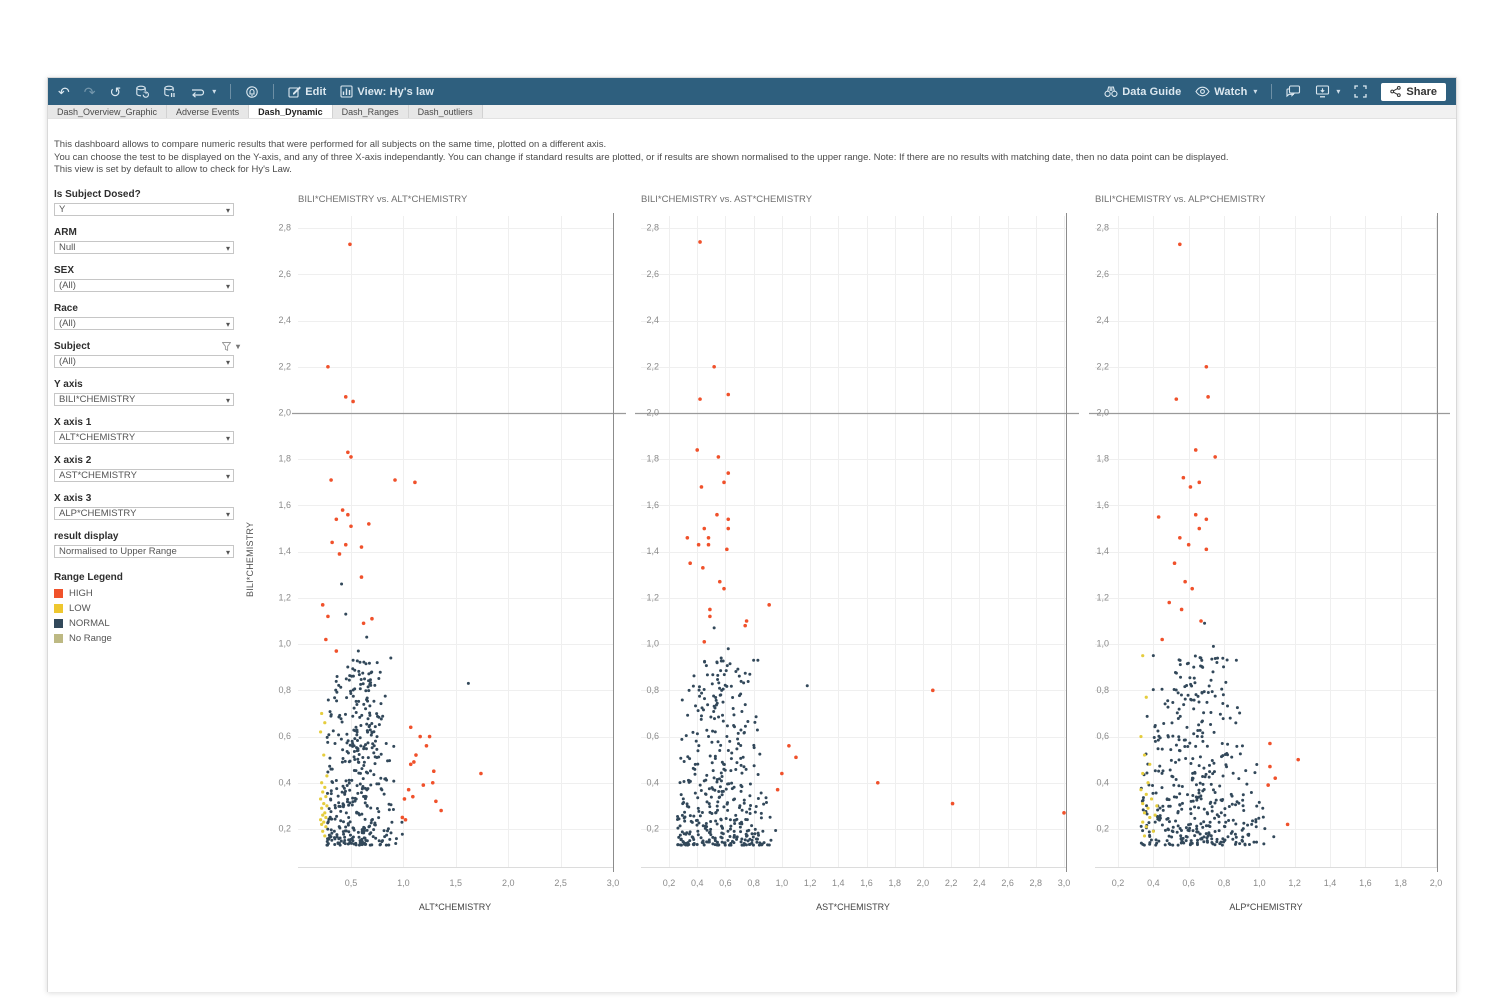 The height and width of the screenshot is (1002, 1504). Describe the element at coordinates (291, 111) in the screenshot. I see `tab-dash-dynamic: Dash_Dynamic` at that location.